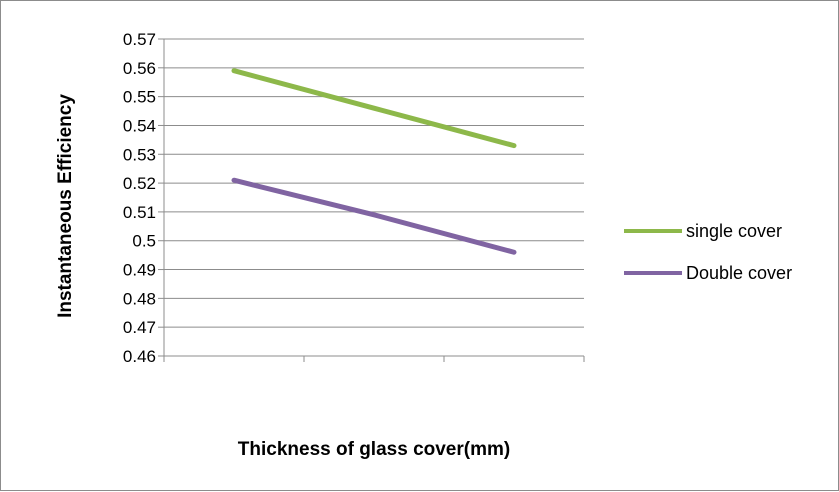 This screenshot has width=839, height=492. Describe the element at coordinates (374, 216) in the screenshot. I see `series-line-double-cover` at that location.